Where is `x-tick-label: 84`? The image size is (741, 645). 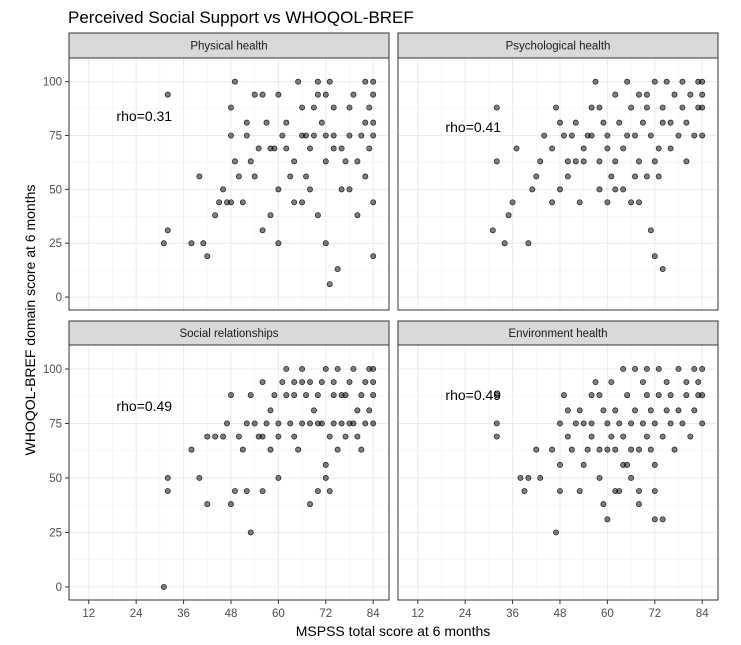
x-tick-label: 84 is located at coordinates (702, 614).